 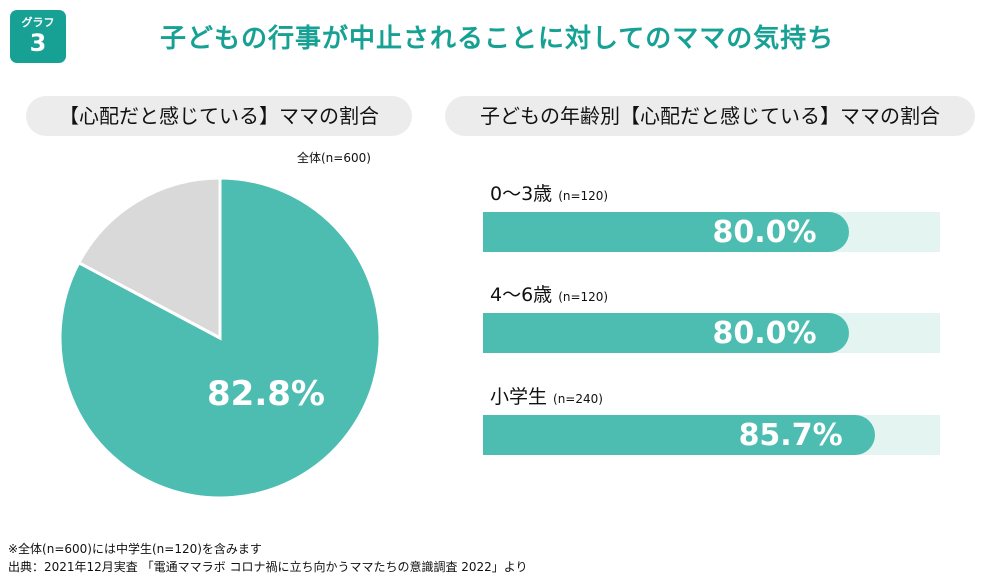 What do you see at coordinates (578, 399) in the screenshot?
I see `category-n: (n=240)` at bounding box center [578, 399].